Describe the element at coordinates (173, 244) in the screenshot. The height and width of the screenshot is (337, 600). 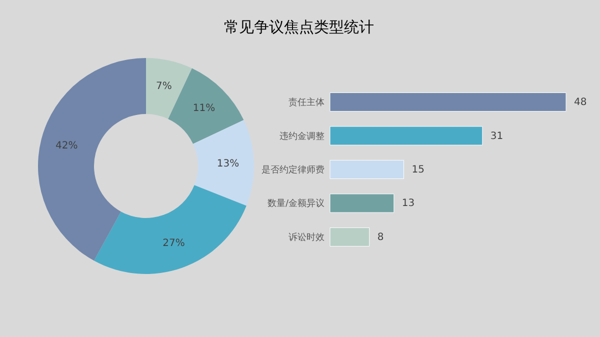
I see `data-label: 27%` at that location.